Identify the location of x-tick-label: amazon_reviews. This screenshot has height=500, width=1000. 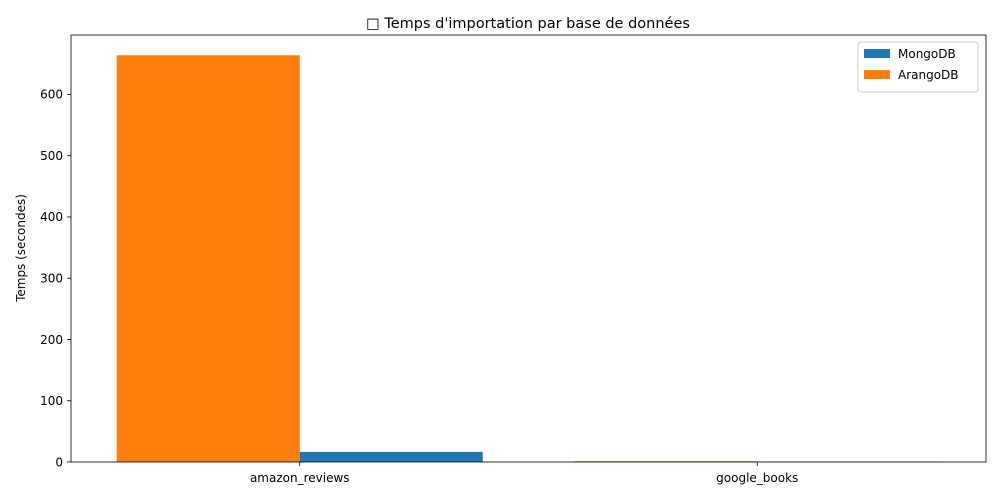
(300, 478).